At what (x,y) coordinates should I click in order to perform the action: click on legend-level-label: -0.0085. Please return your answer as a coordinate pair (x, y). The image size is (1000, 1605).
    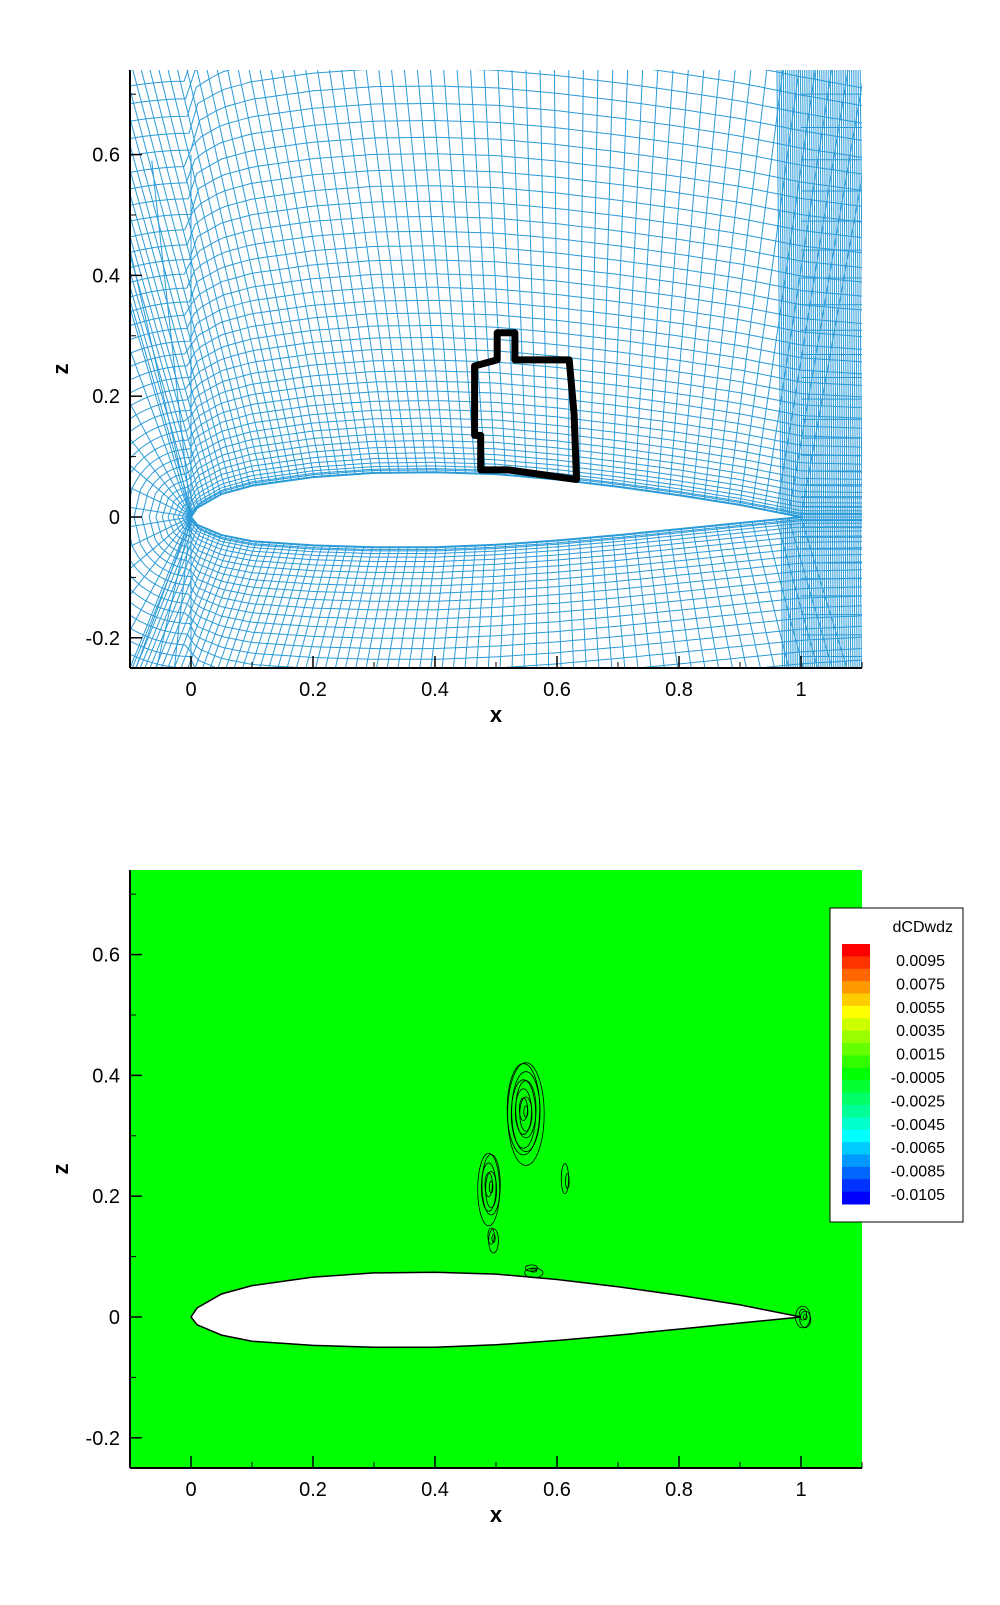
    Looking at the image, I should click on (918, 1172).